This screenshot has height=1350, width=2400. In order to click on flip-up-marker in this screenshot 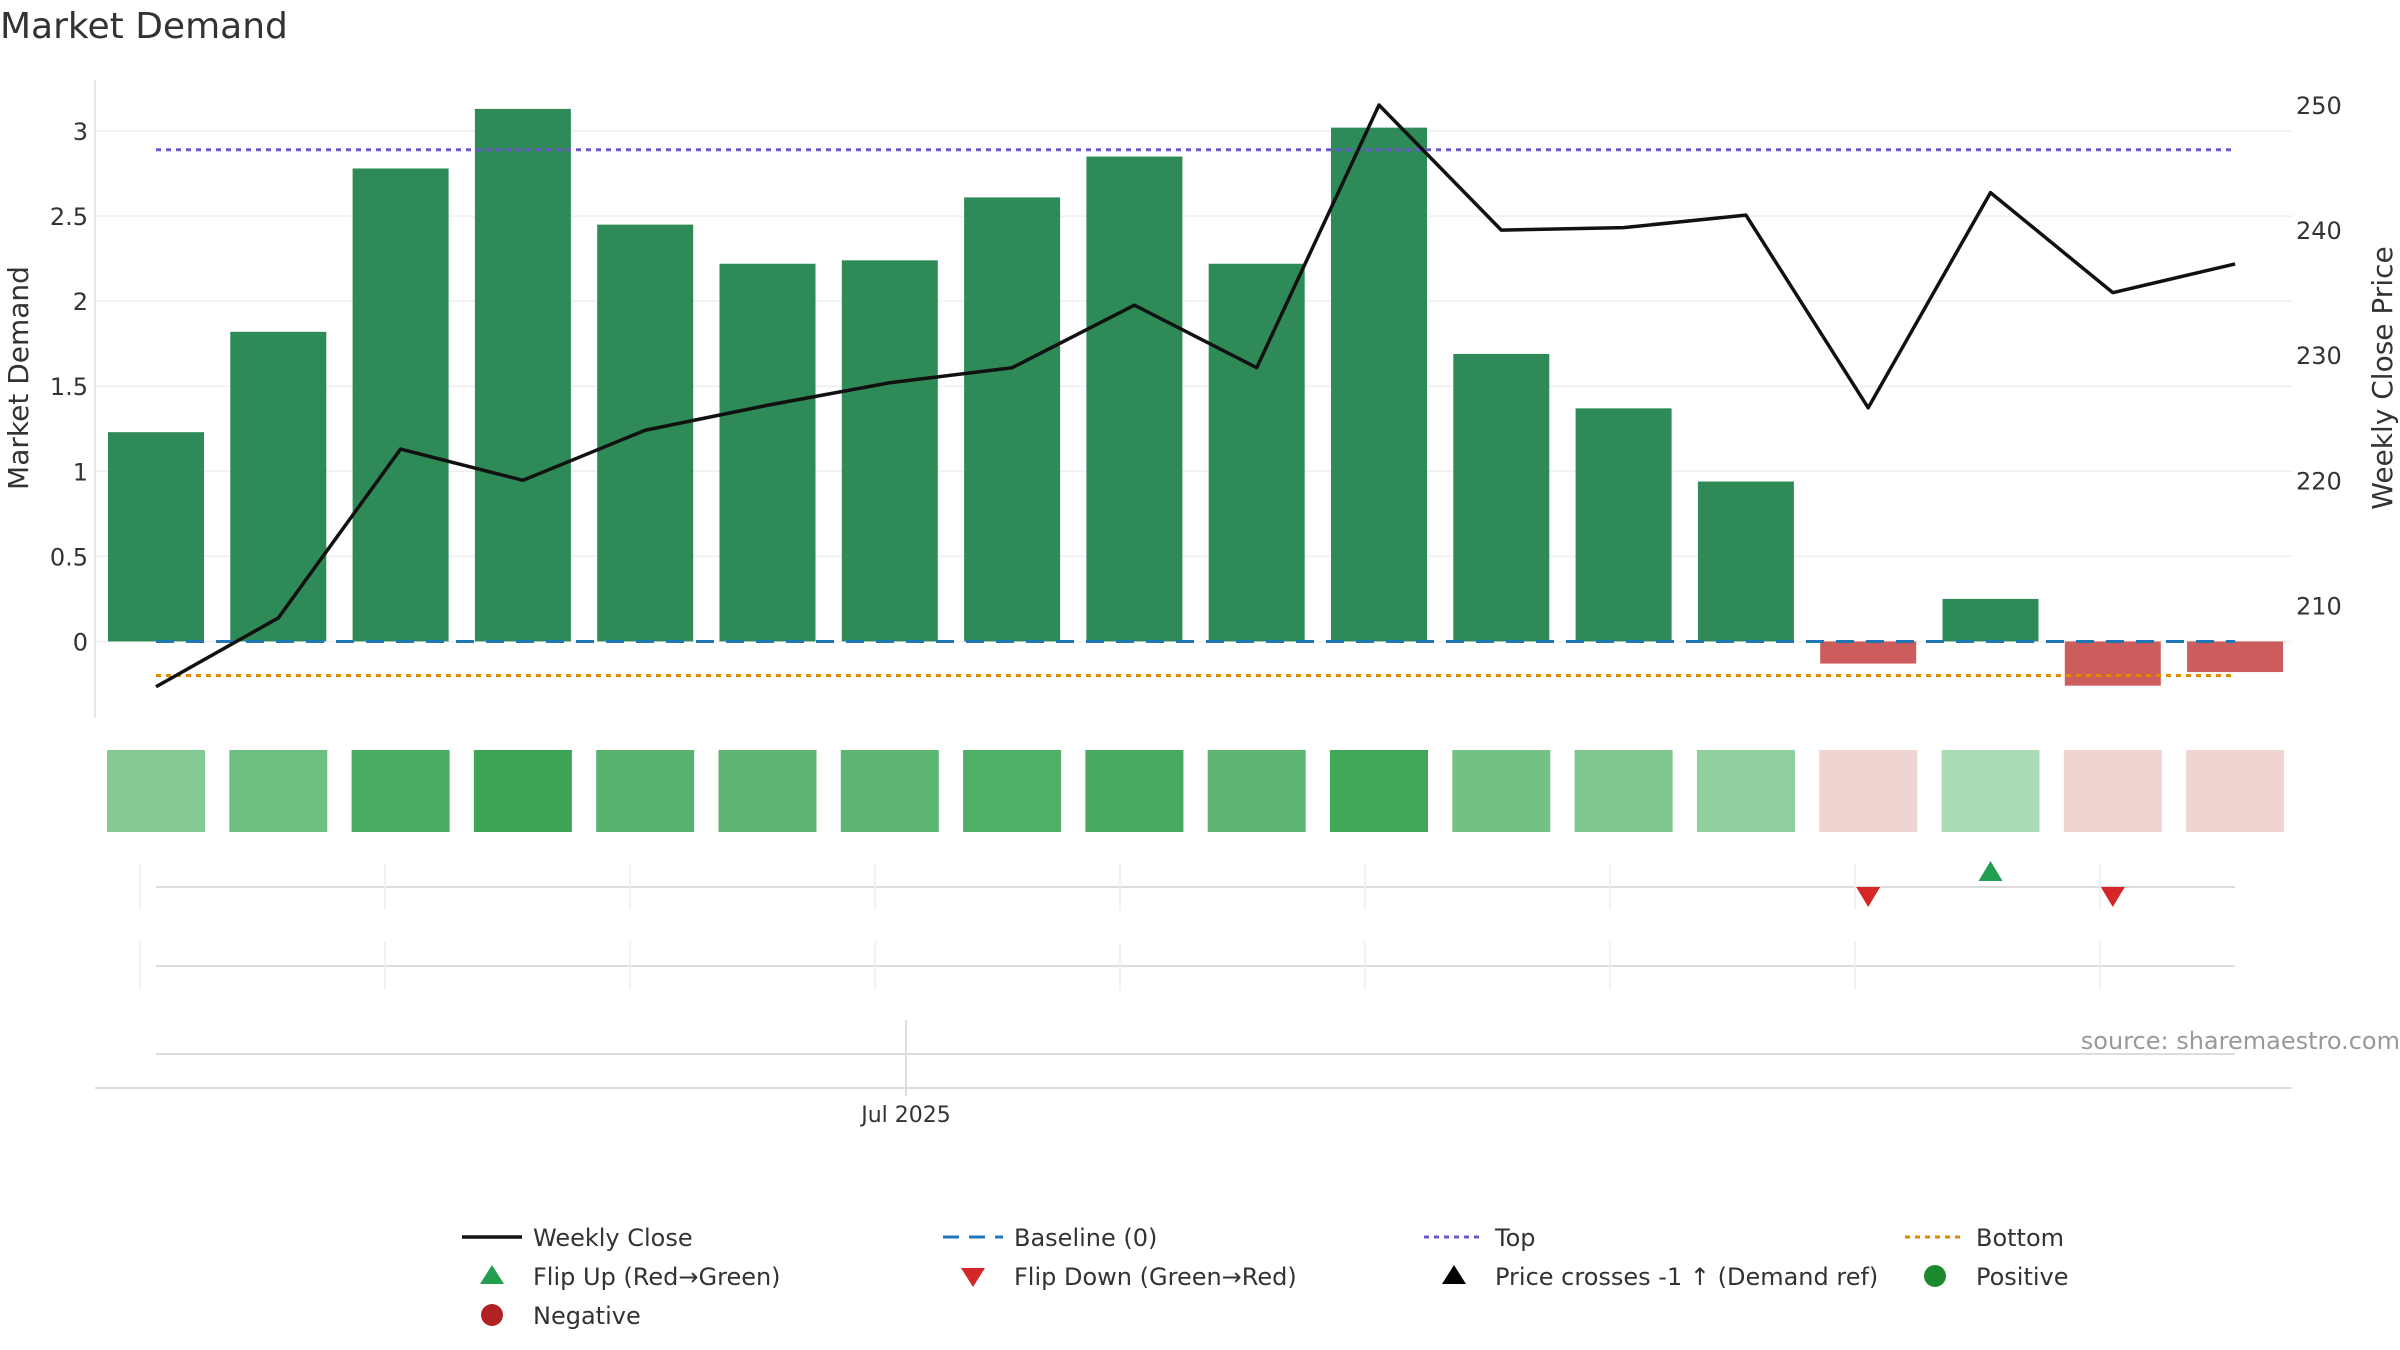, I will do `click(1990, 871)`.